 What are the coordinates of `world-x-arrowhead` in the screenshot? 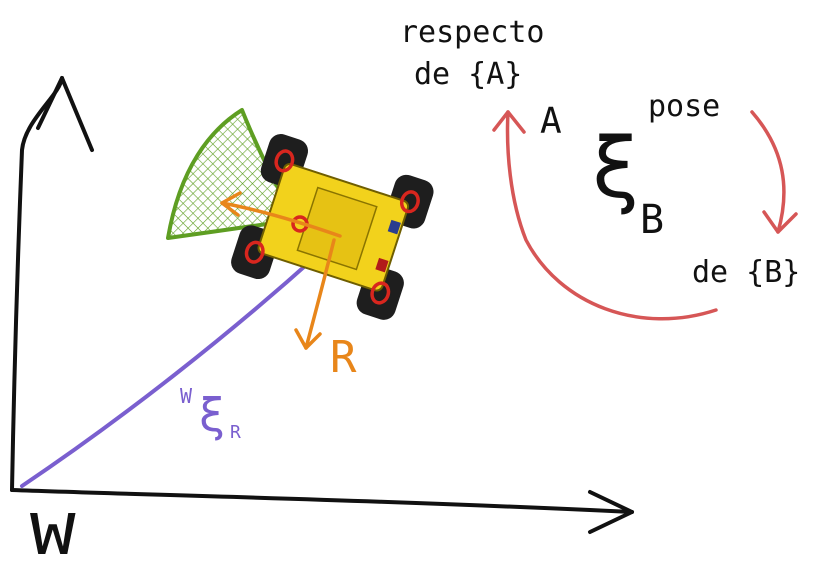 It's located at (611, 512).